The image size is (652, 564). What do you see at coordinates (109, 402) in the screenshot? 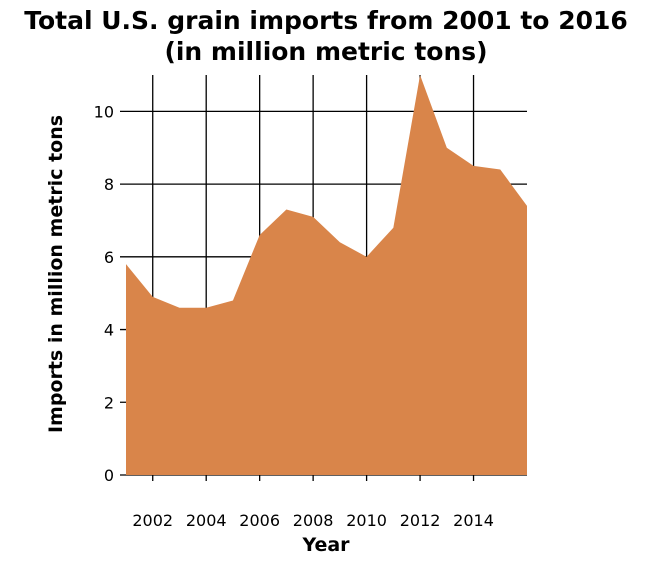
I see `y-tick-label: 2` at bounding box center [109, 402].